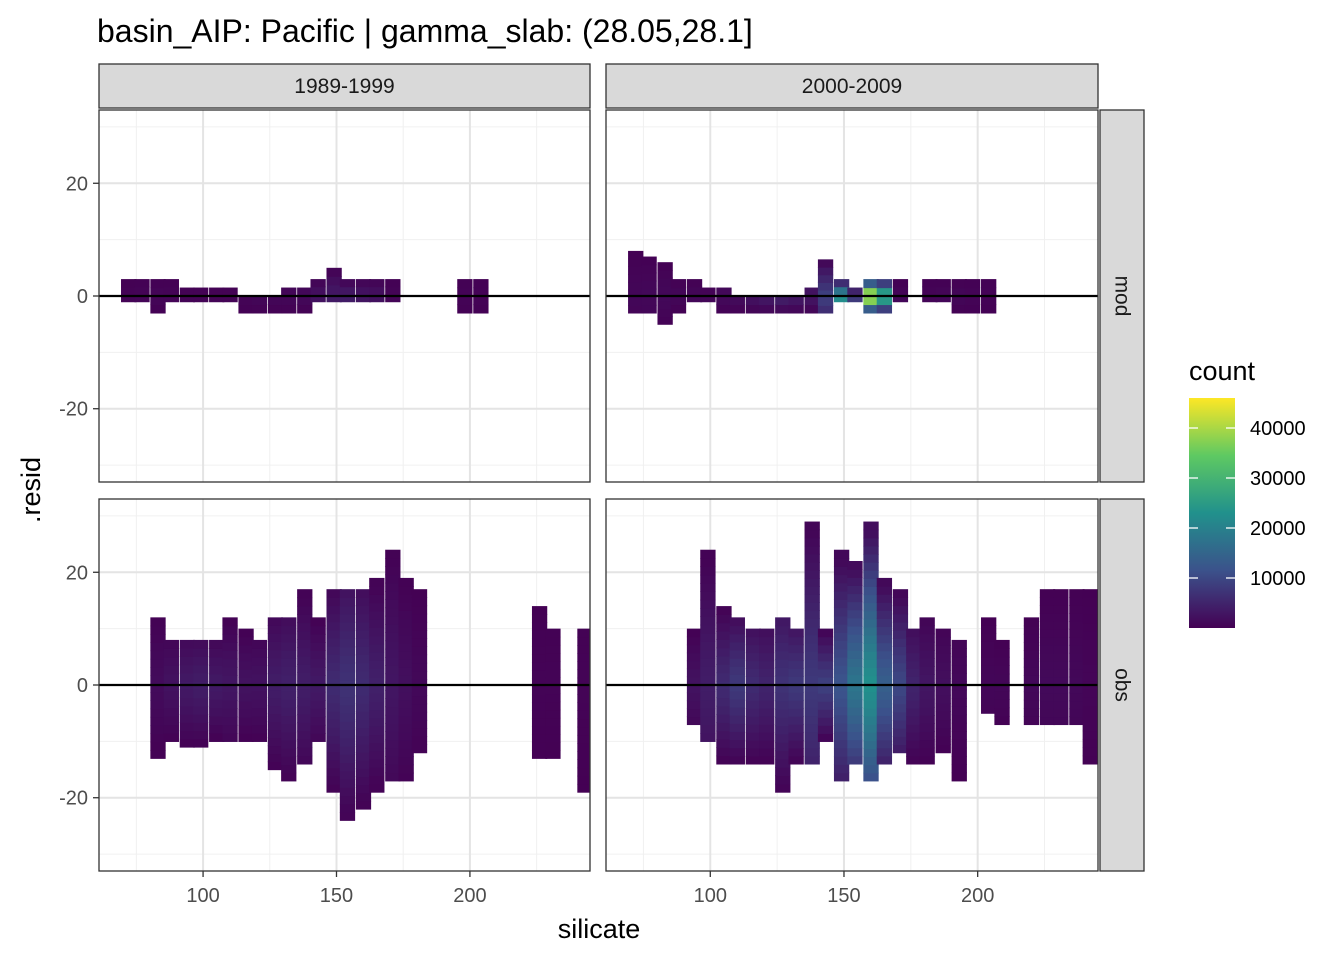 Image resolution: width=1344 pixels, height=960 pixels. I want to click on y-tick-label: -20, so click(73, 410).